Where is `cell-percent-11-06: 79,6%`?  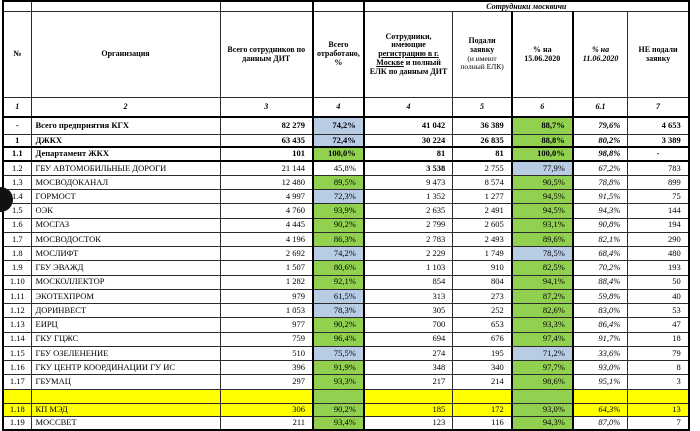
cell-percent-11-06: 79,6% is located at coordinates (600, 125).